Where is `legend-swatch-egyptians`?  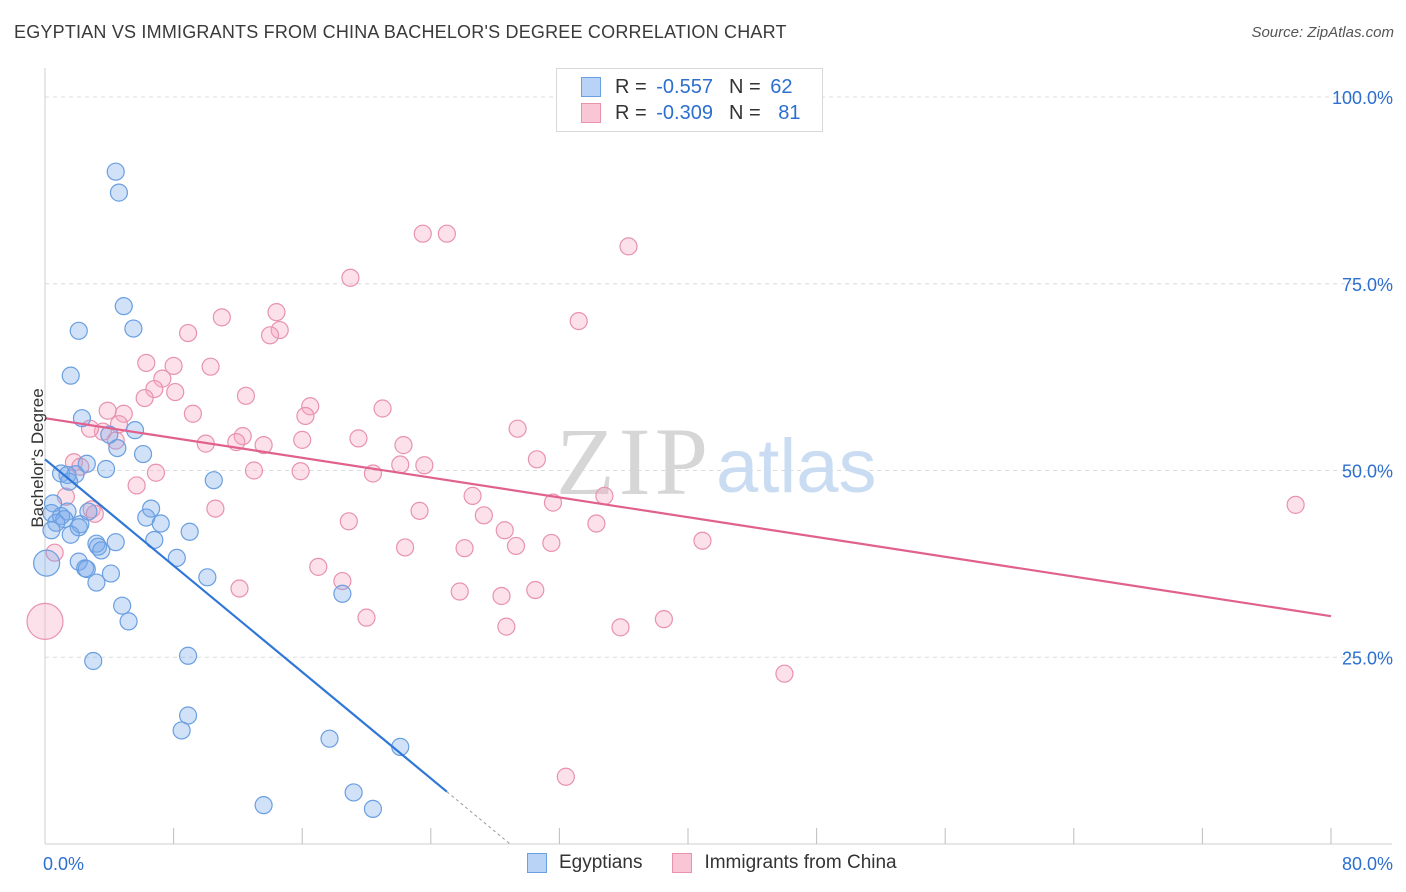
legend-swatch-egyptians is located at coordinates (591, 87).